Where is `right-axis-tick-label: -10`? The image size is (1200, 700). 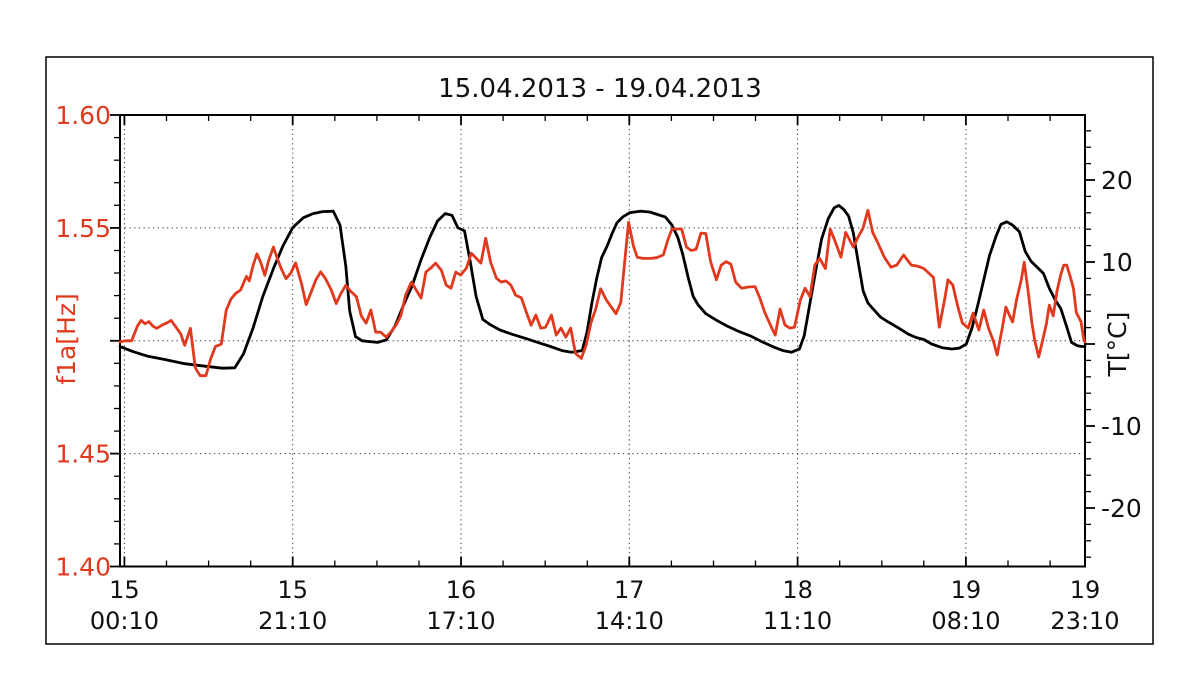
right-axis-tick-label: -10 is located at coordinates (1121, 426).